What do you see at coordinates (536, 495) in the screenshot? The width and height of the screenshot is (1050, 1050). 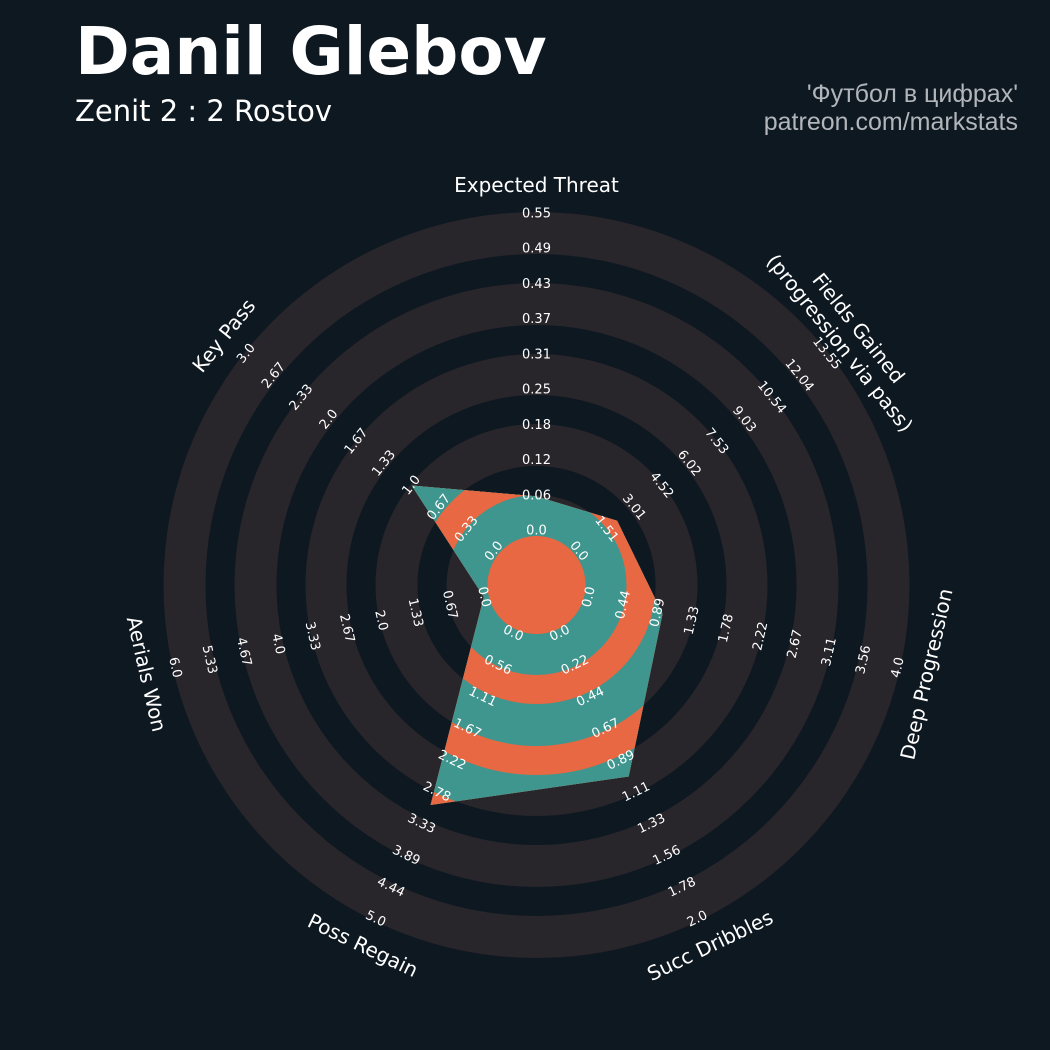 I see `tick-label: 0.06` at bounding box center [536, 495].